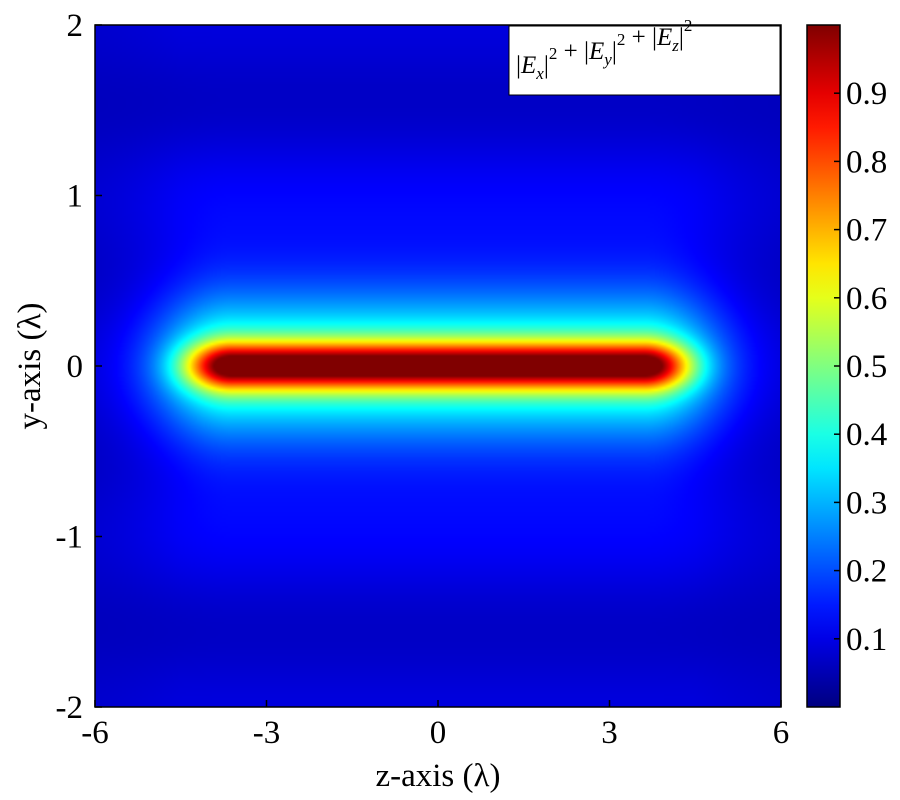 Image resolution: width=900 pixels, height=800 pixels. I want to click on colorbar: 0.1 0.2 0.3 0.4 0.5 0.6 0.7 0.8 0.9, so click(846, 366).